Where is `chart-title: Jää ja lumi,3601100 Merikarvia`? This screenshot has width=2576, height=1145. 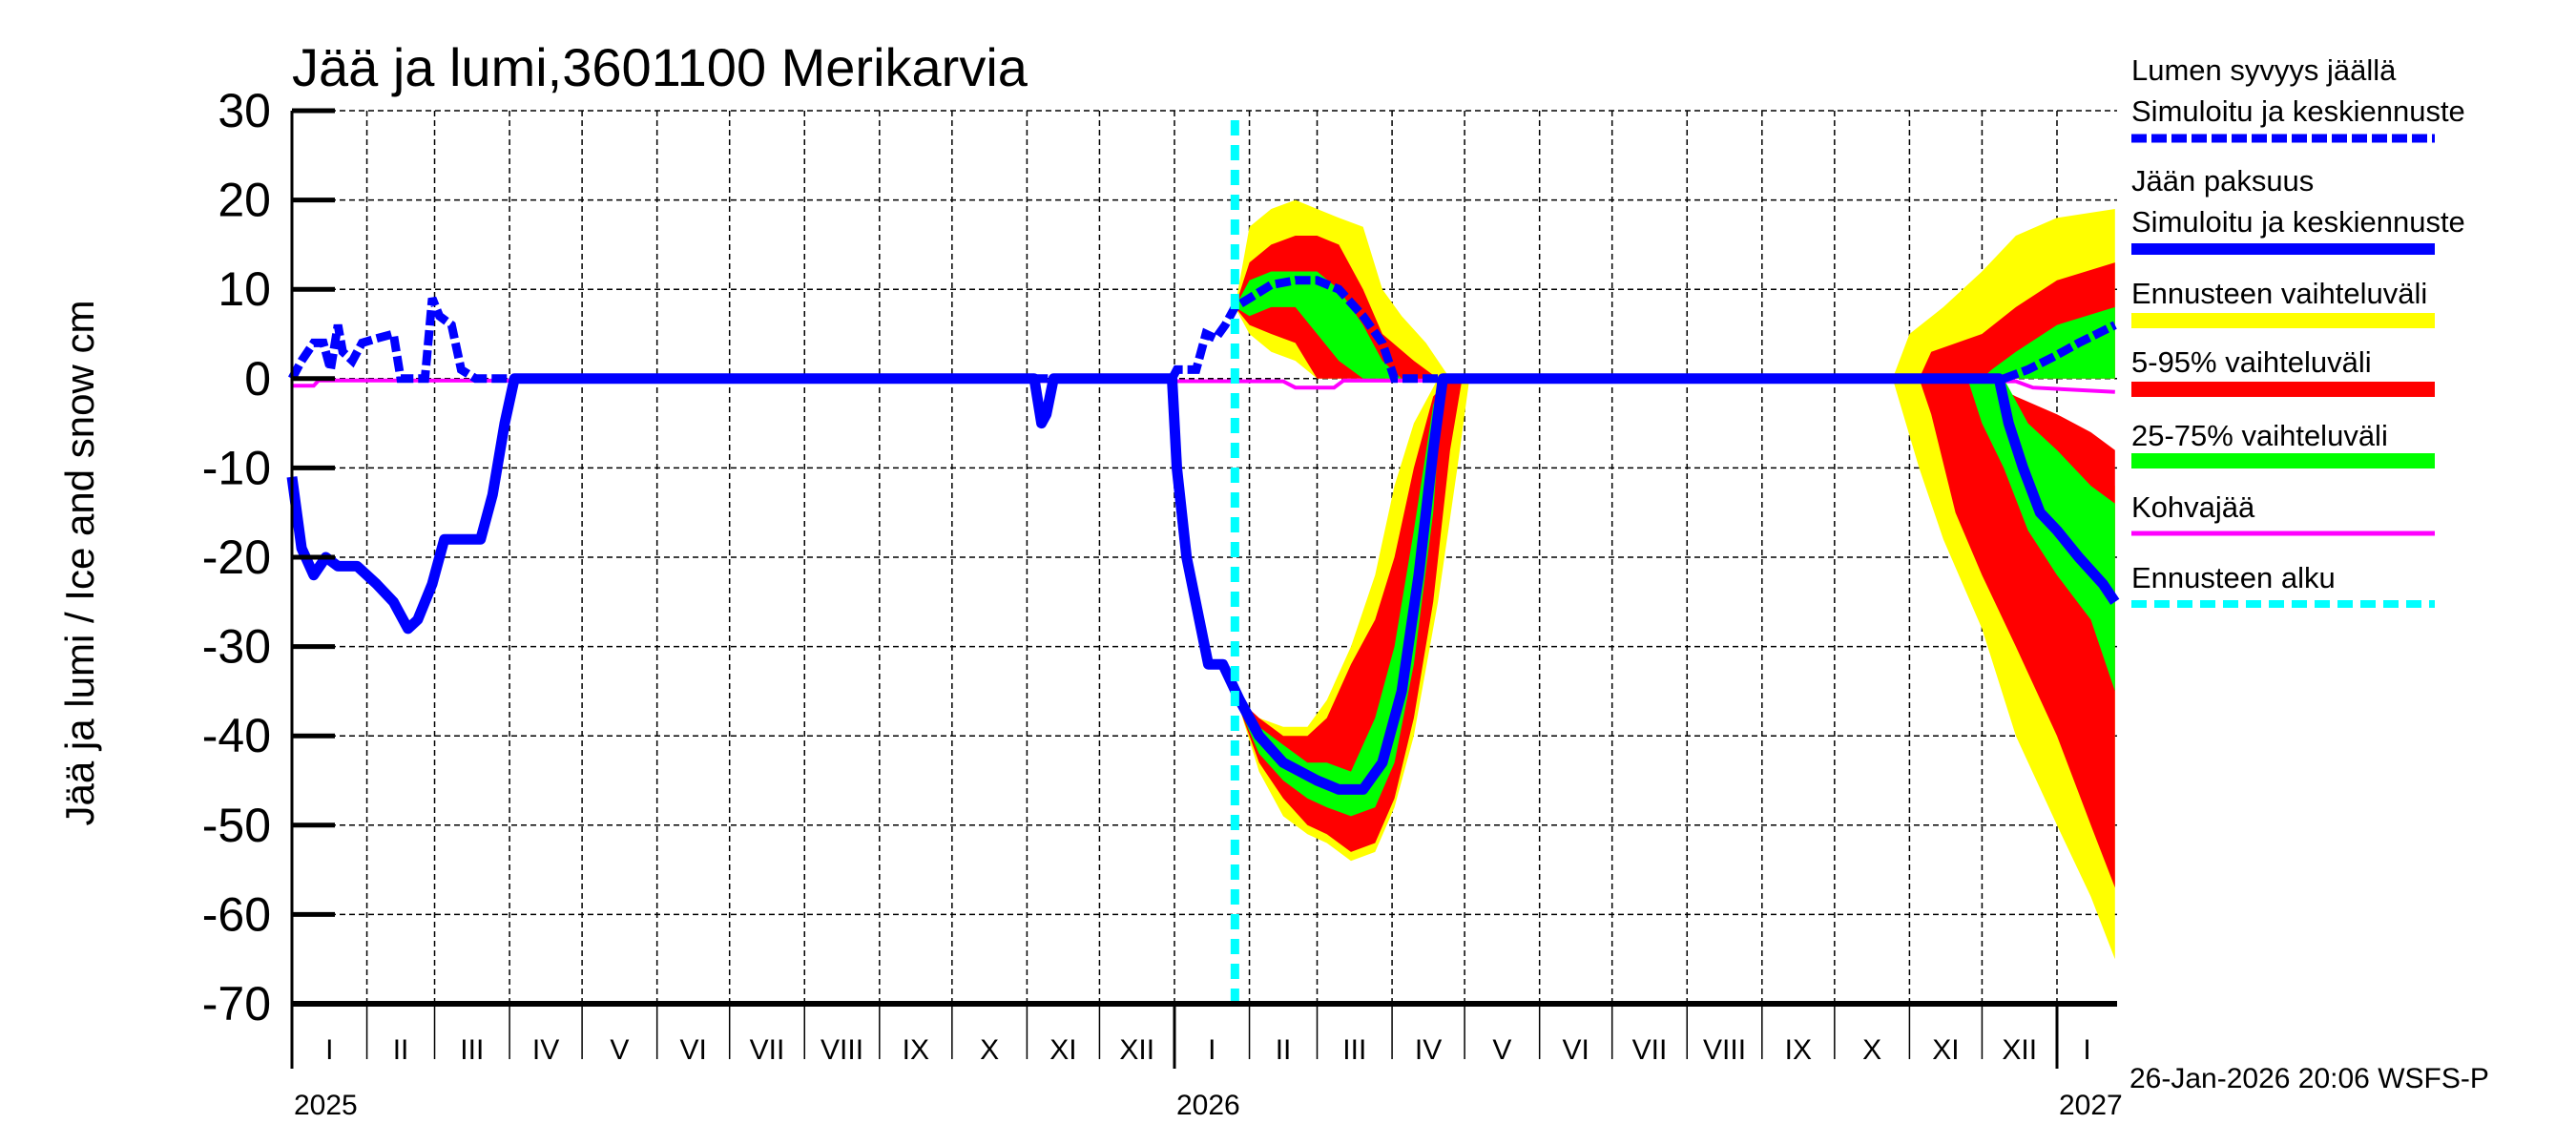
chart-title: Jää ja lumi,3601100 Merikarvia is located at coordinates (660, 67).